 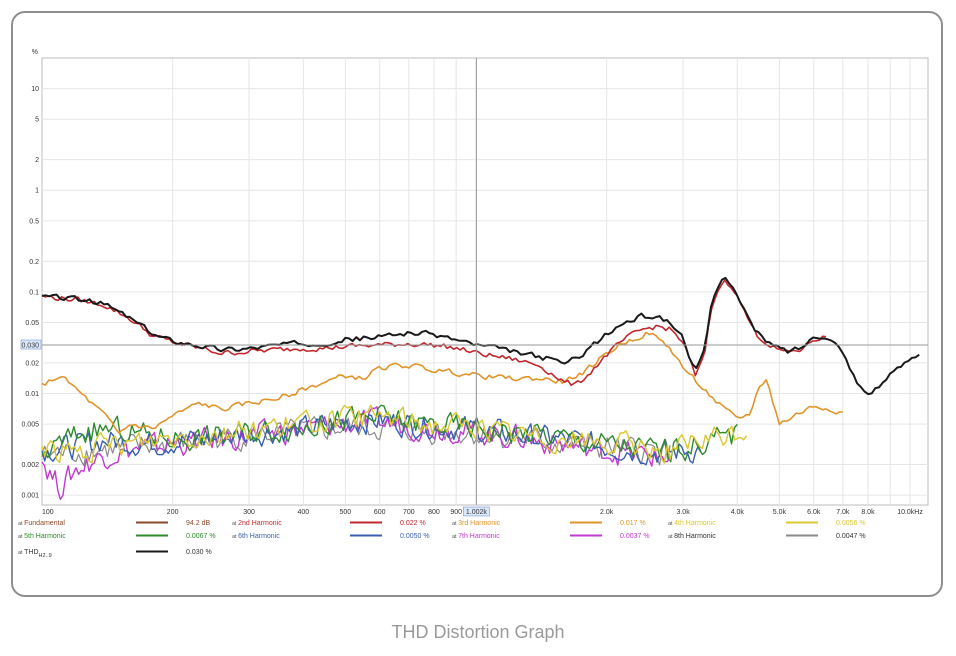 What do you see at coordinates (851, 523) in the screenshot?
I see `legend-value-4th-harmonic: 0.0056 %` at bounding box center [851, 523].